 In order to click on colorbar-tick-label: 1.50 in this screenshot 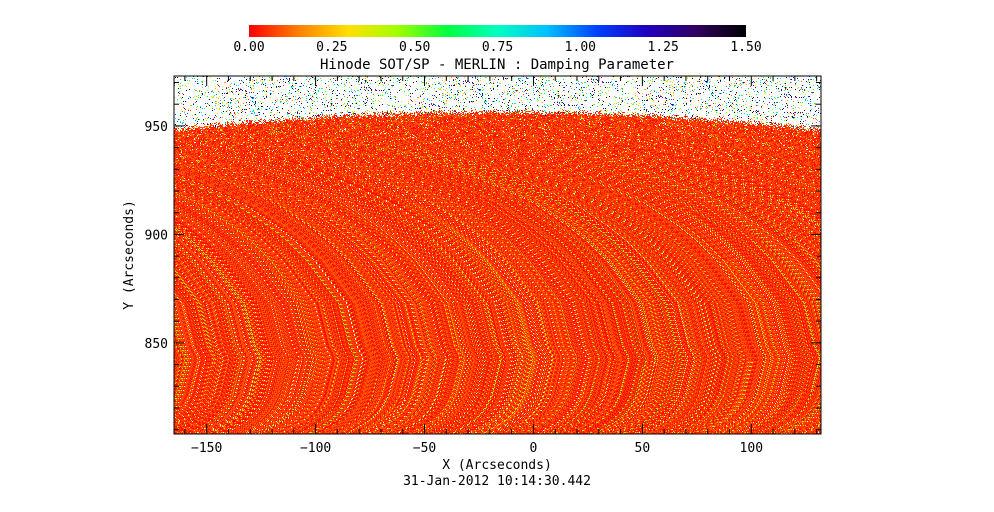, I will do `click(745, 47)`.